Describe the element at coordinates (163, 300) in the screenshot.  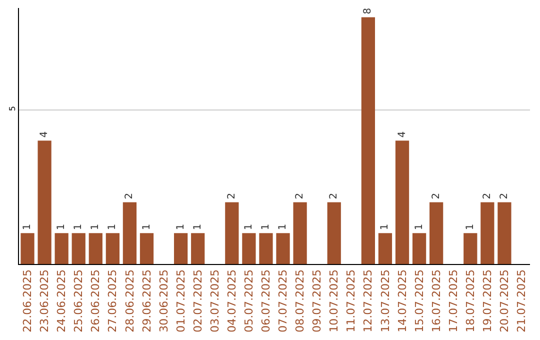
I see `x-tick-label: 30.06.2025` at that location.